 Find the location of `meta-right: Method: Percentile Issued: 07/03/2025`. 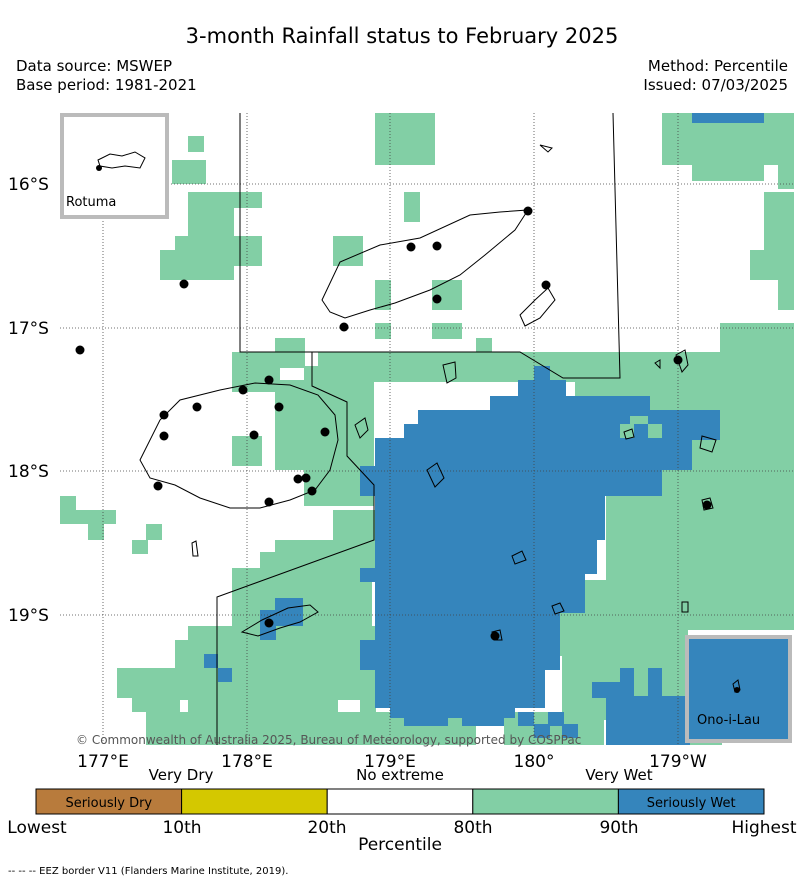

meta-right: Method: Percentile Issued: 07/03/2025 is located at coordinates (715, 76).